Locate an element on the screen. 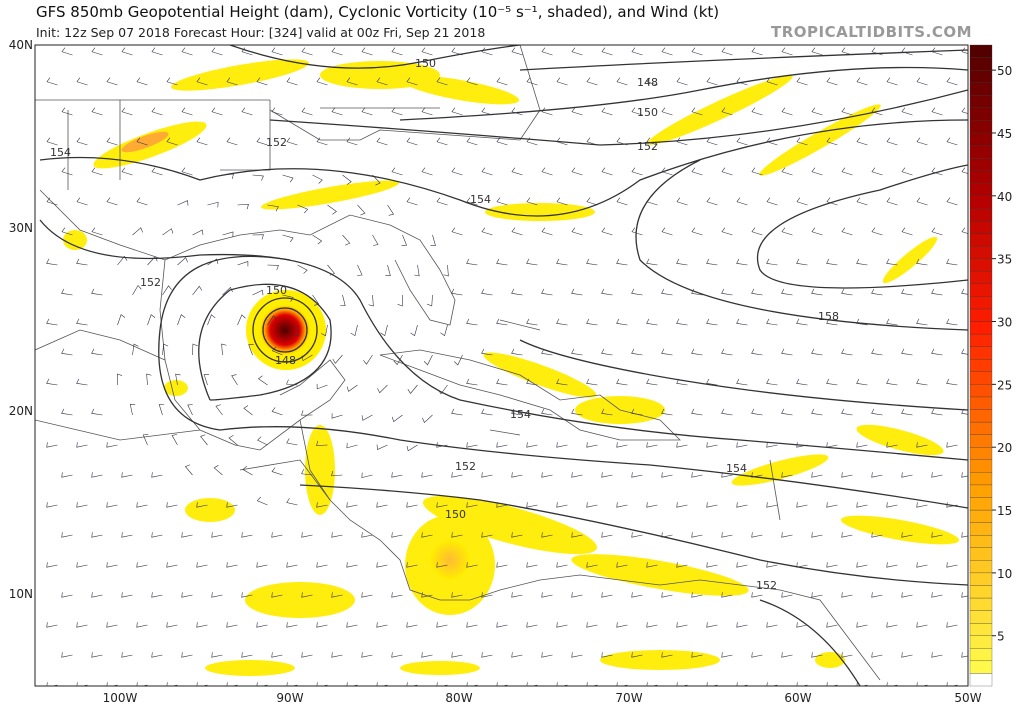 This screenshot has width=1024, height=706. colorbar-tick-label: 45 is located at coordinates (1004, 134).